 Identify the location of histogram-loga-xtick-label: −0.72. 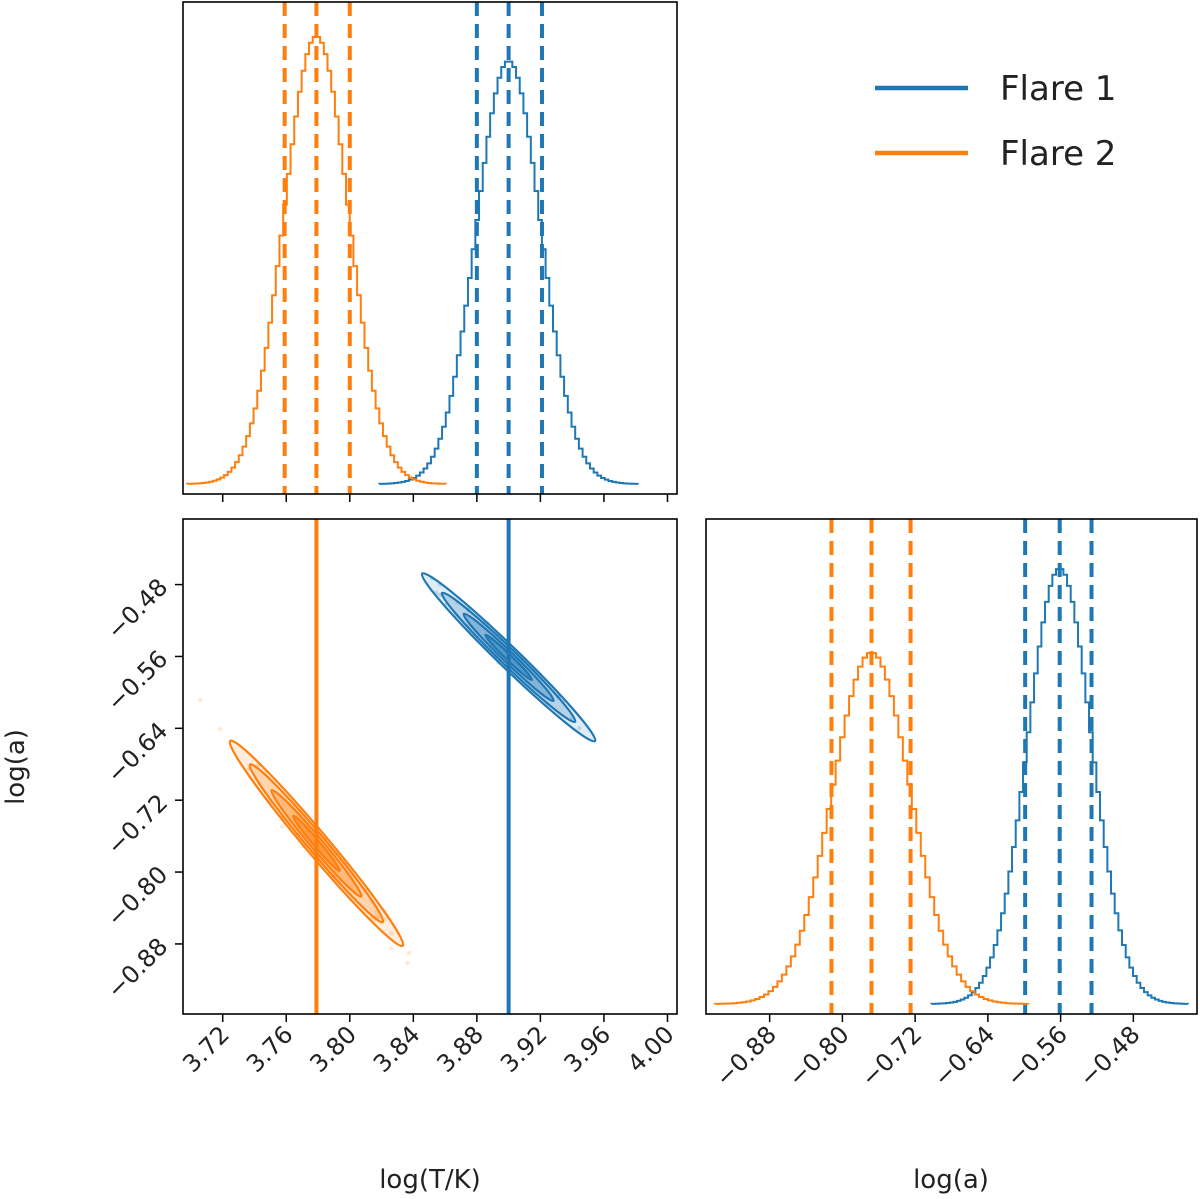
(892, 1056).